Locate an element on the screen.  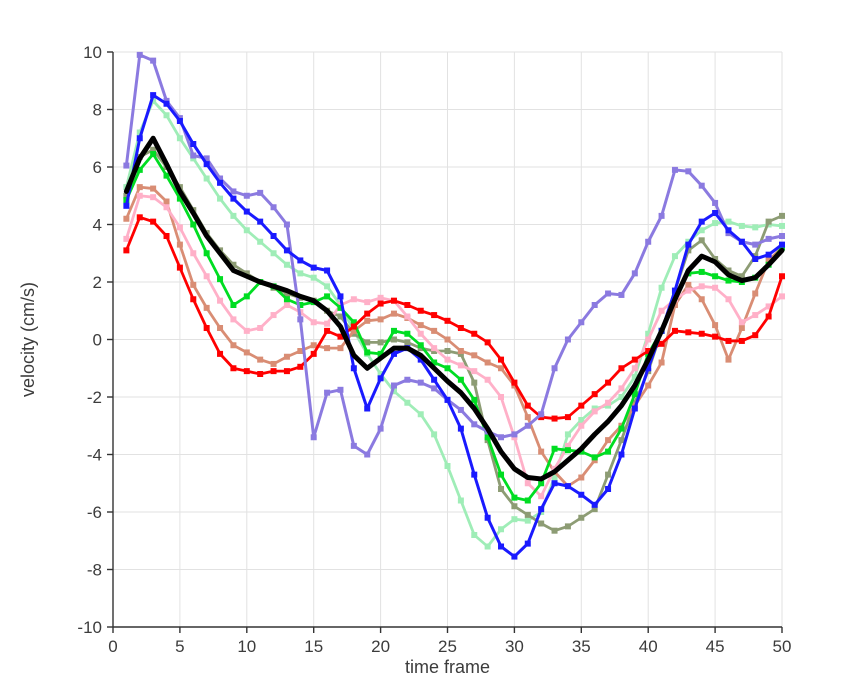
x-tick-label-30: 30 is located at coordinates (514, 646).